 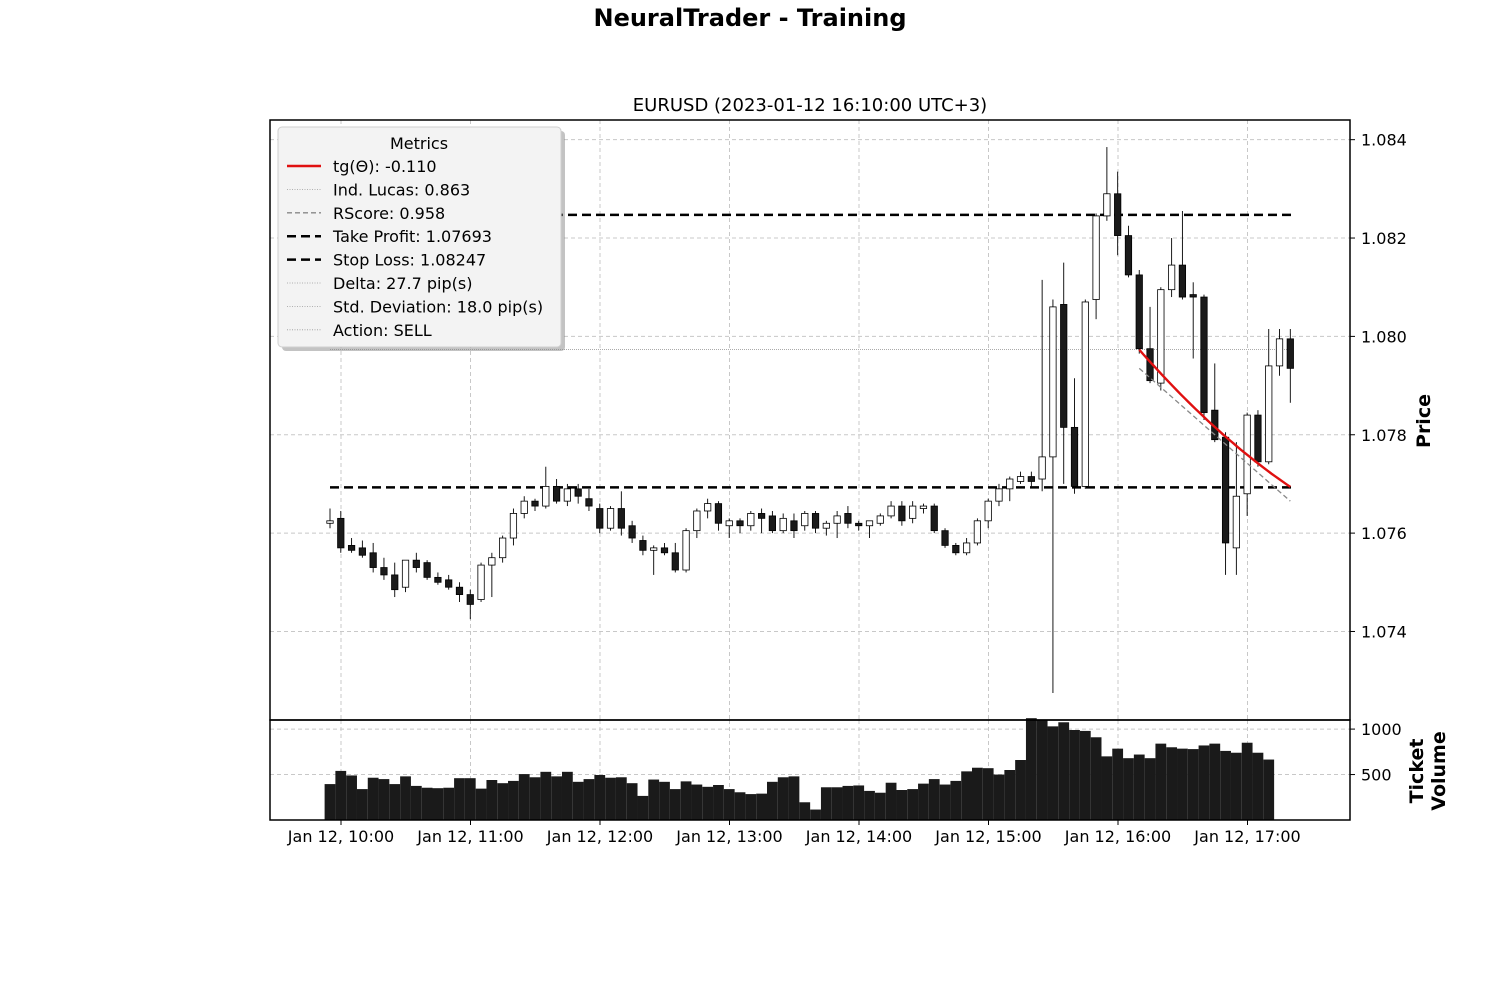 What do you see at coordinates (858, 836) in the screenshot?
I see `x-tick-label: Jan 12, 14:00` at bounding box center [858, 836].